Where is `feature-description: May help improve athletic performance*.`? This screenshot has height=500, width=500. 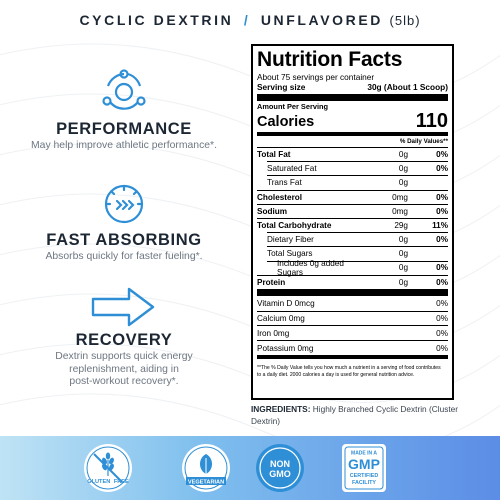
feature-description: May help improve athletic performance*. is located at coordinates (124, 146).